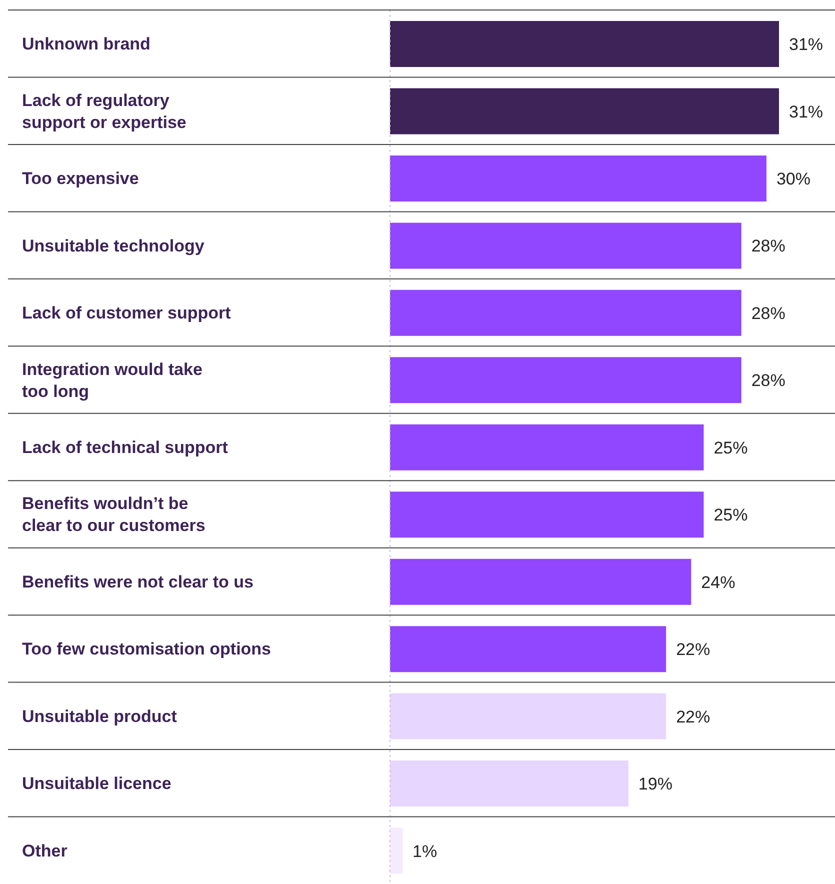  What do you see at coordinates (114, 514) in the screenshot?
I see `y-tick-label: Benefits wouldn’t be clear to our customers` at bounding box center [114, 514].